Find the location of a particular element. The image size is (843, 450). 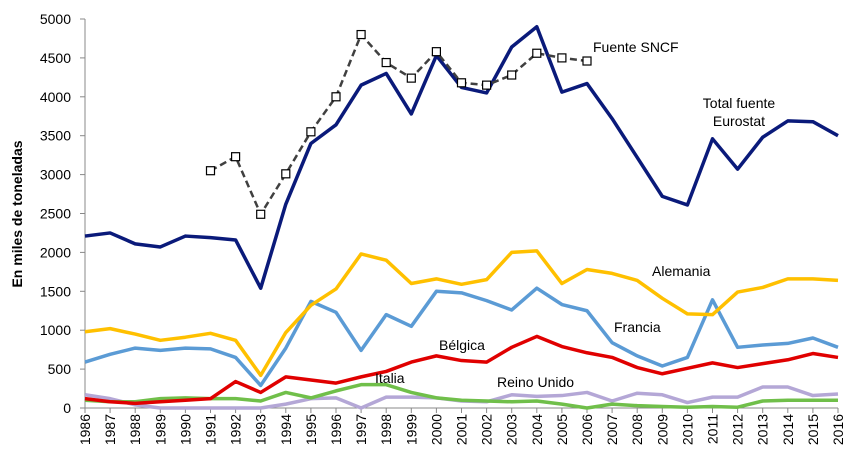

y-tick-label: 0 is located at coordinates (67, 408).